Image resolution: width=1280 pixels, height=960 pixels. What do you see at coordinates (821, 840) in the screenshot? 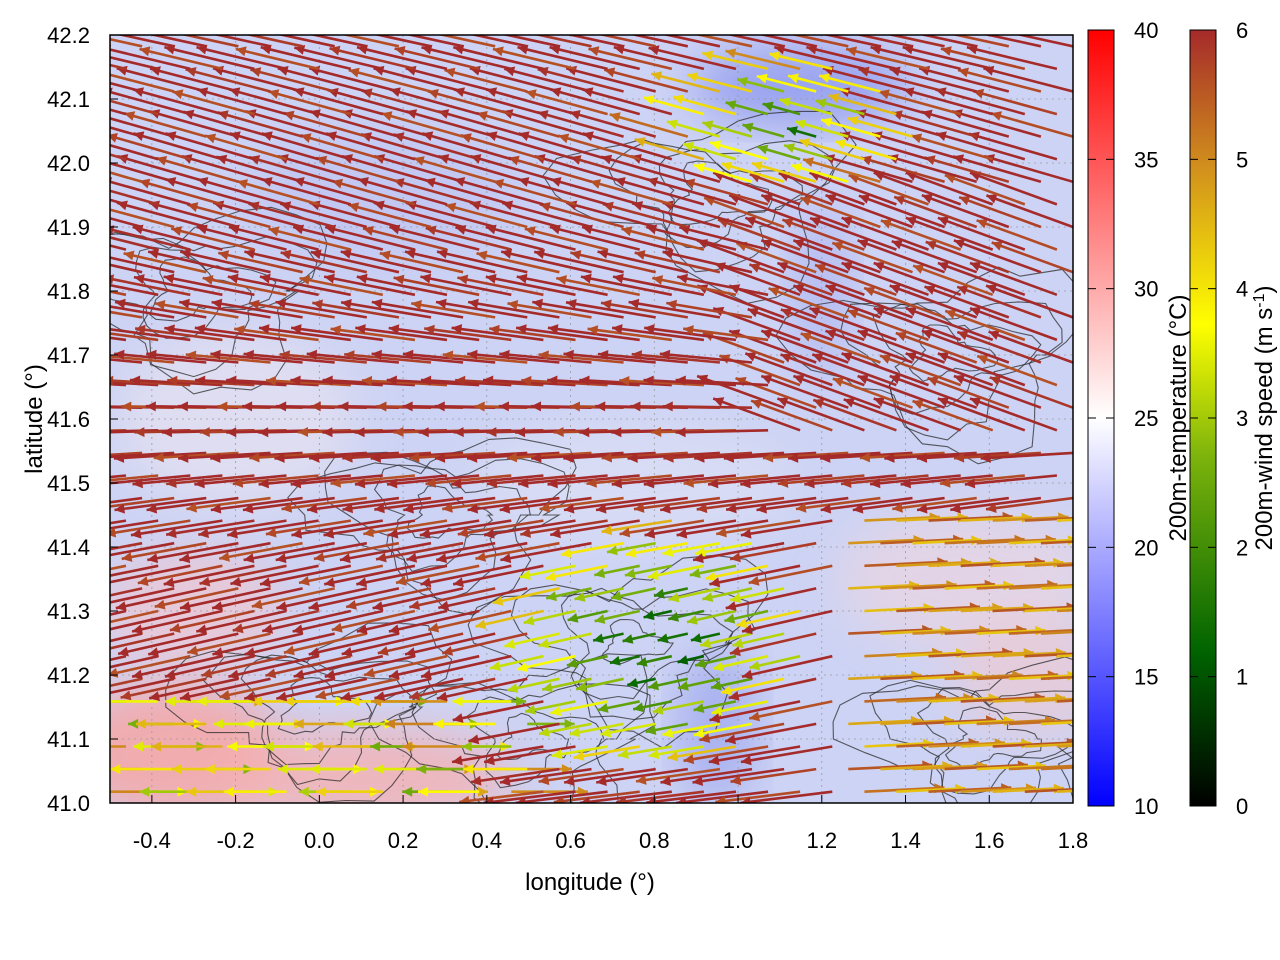
I see `x-tick-label-8: 1.2` at bounding box center [821, 840].